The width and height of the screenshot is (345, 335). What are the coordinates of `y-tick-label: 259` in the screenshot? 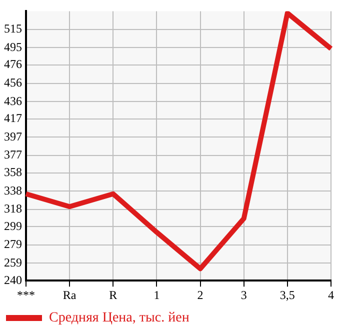 It's located at (13, 262).